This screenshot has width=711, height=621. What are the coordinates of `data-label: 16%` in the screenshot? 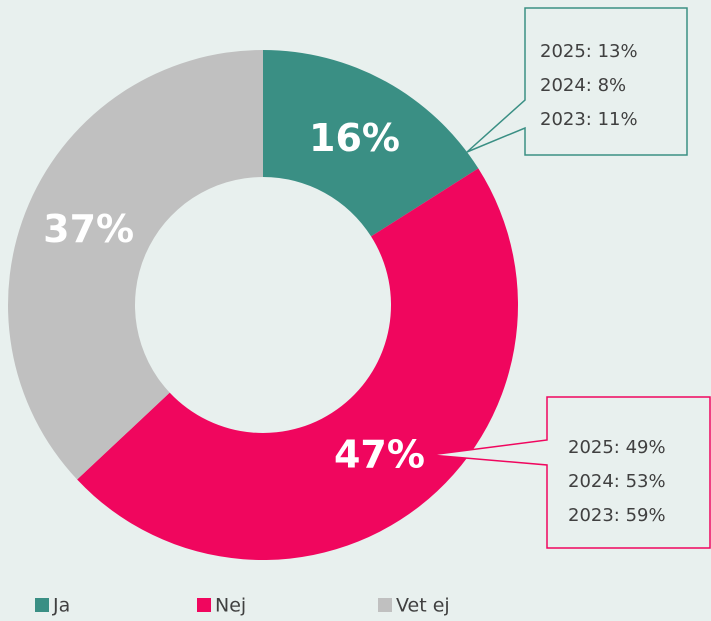 It's located at (354, 138).